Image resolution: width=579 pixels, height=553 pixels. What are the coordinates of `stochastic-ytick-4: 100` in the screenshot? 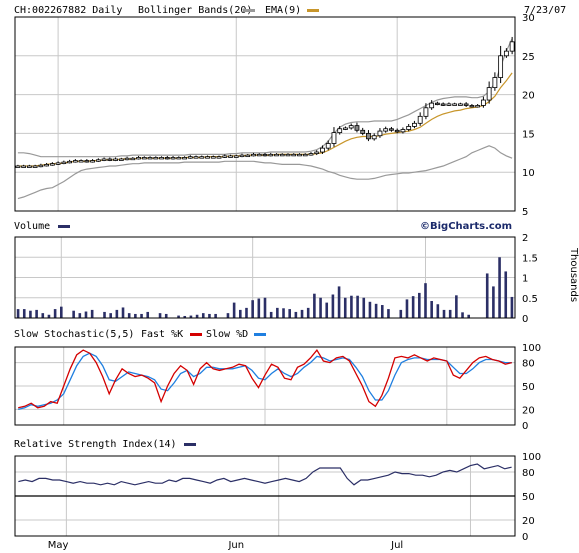 It's located at (531, 348).